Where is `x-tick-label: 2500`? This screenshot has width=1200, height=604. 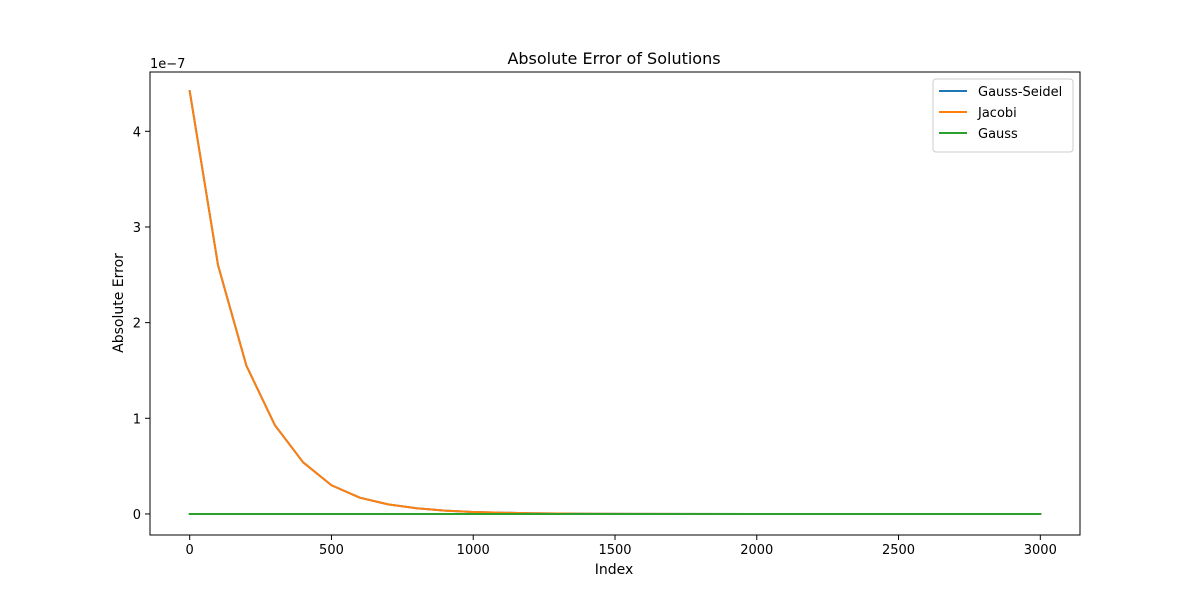
x-tick-label: 2500 is located at coordinates (898, 550).